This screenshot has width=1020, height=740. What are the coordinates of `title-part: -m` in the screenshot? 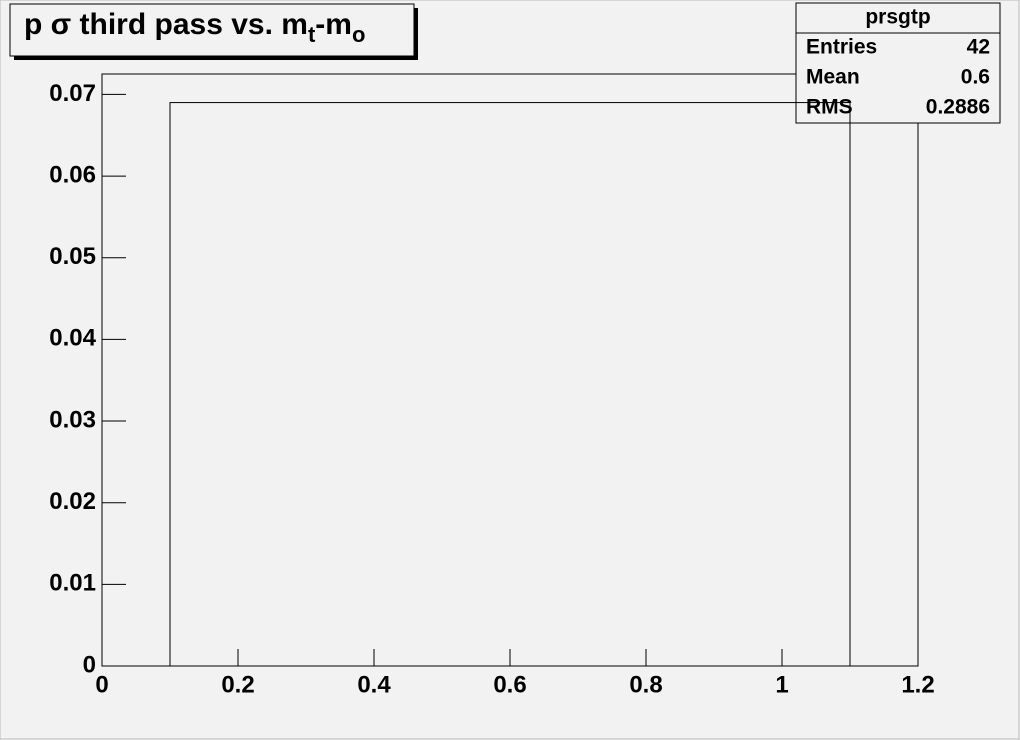 It's located at (333, 24).